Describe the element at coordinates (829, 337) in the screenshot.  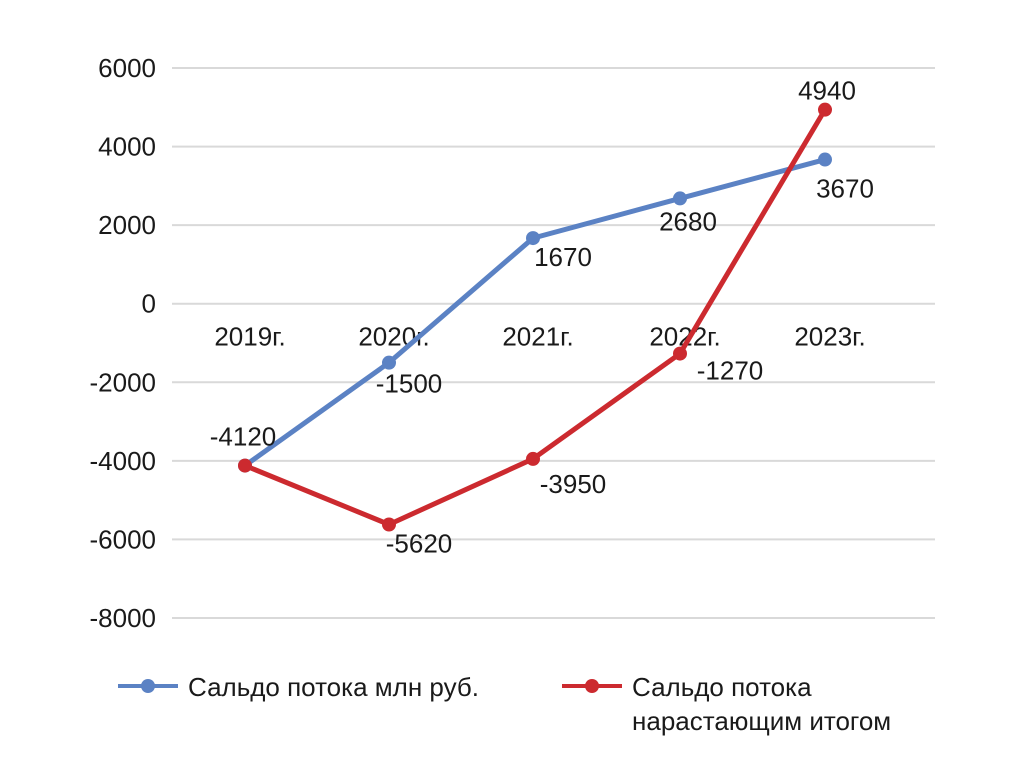
I see `x-tick-label-4: 2023г.` at that location.